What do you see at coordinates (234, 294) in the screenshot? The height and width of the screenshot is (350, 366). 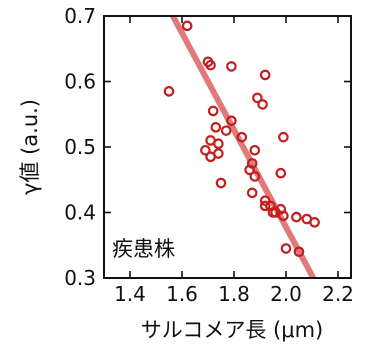 I see `x-tick-label: 1.8` at bounding box center [234, 294].